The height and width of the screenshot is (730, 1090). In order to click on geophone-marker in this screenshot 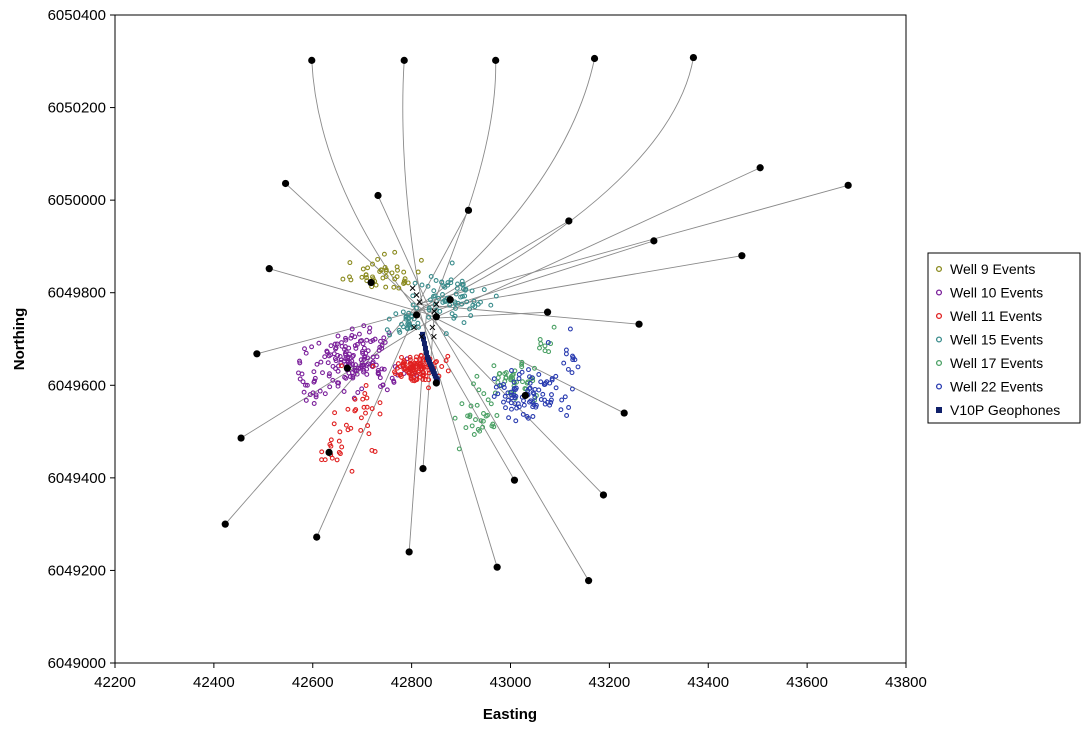, I will do `click(424, 344)`.